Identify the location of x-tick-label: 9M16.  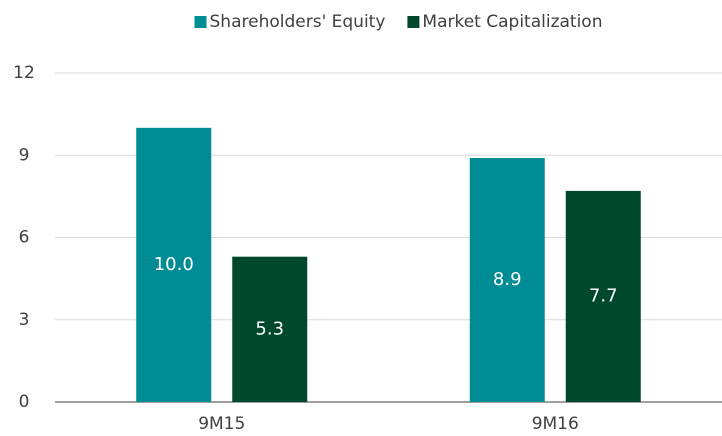
(555, 424).